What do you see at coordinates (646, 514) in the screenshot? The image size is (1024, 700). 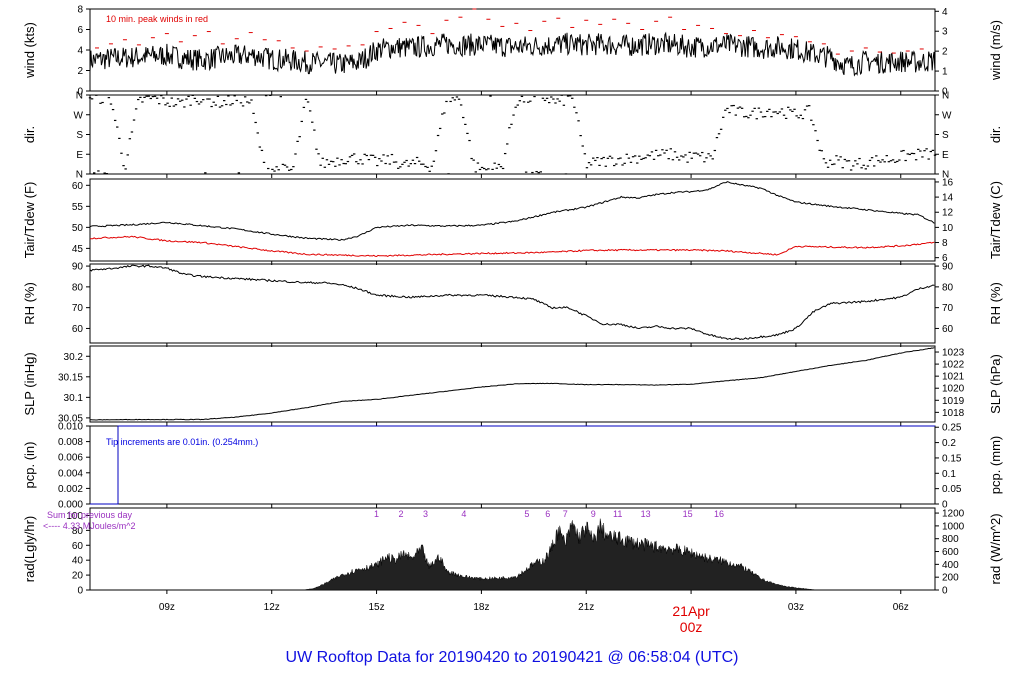 I see `rad-hour-mark: 13` at bounding box center [646, 514].